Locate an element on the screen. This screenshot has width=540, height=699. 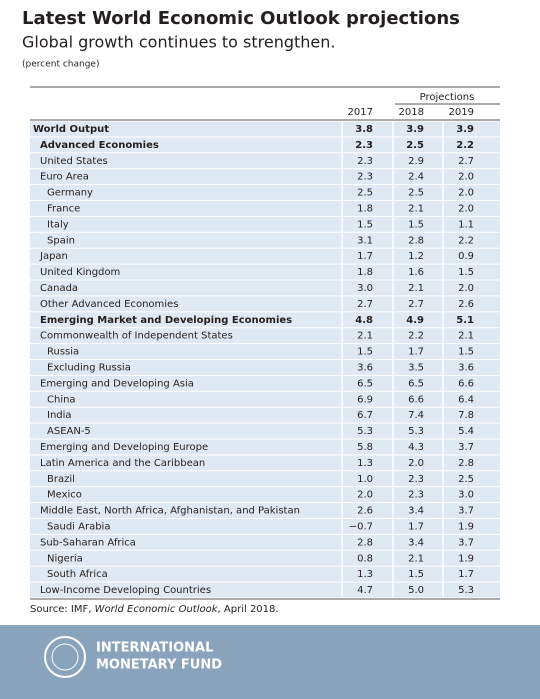
row-label: Italy is located at coordinates (58, 224).